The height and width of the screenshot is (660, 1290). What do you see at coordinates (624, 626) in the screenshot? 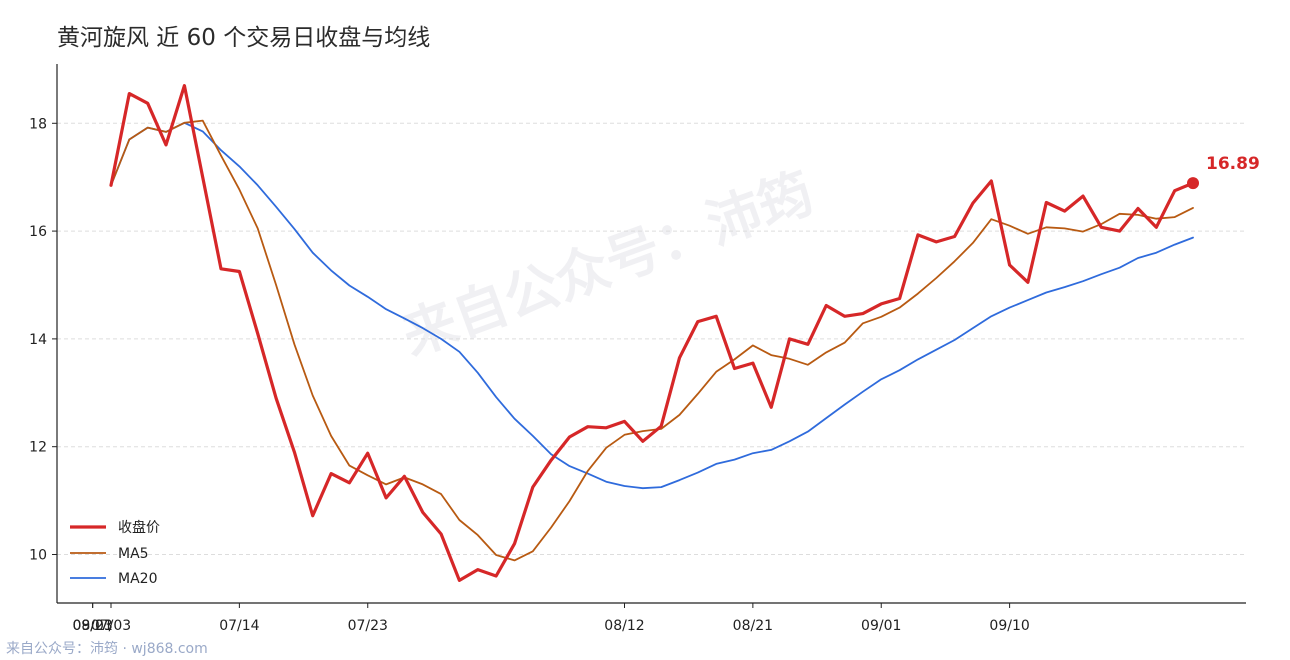
I see `x-tick-label: 08/12` at bounding box center [624, 626].